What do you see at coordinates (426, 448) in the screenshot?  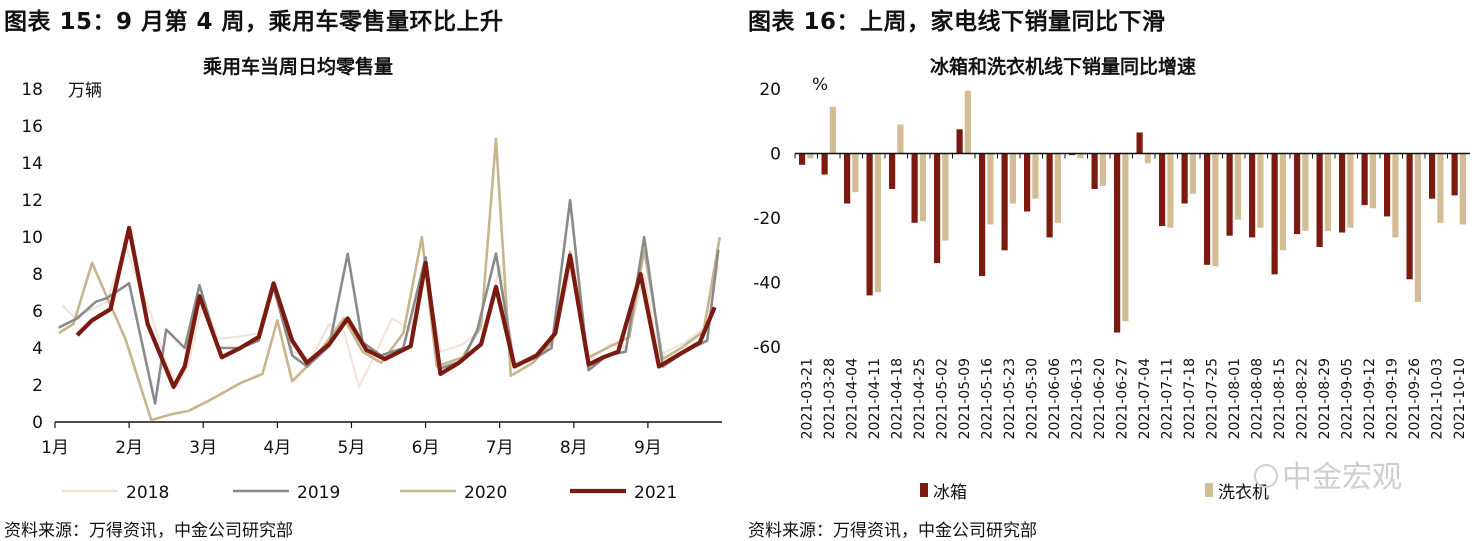 I see `x-tick-label: 6月` at bounding box center [426, 448].